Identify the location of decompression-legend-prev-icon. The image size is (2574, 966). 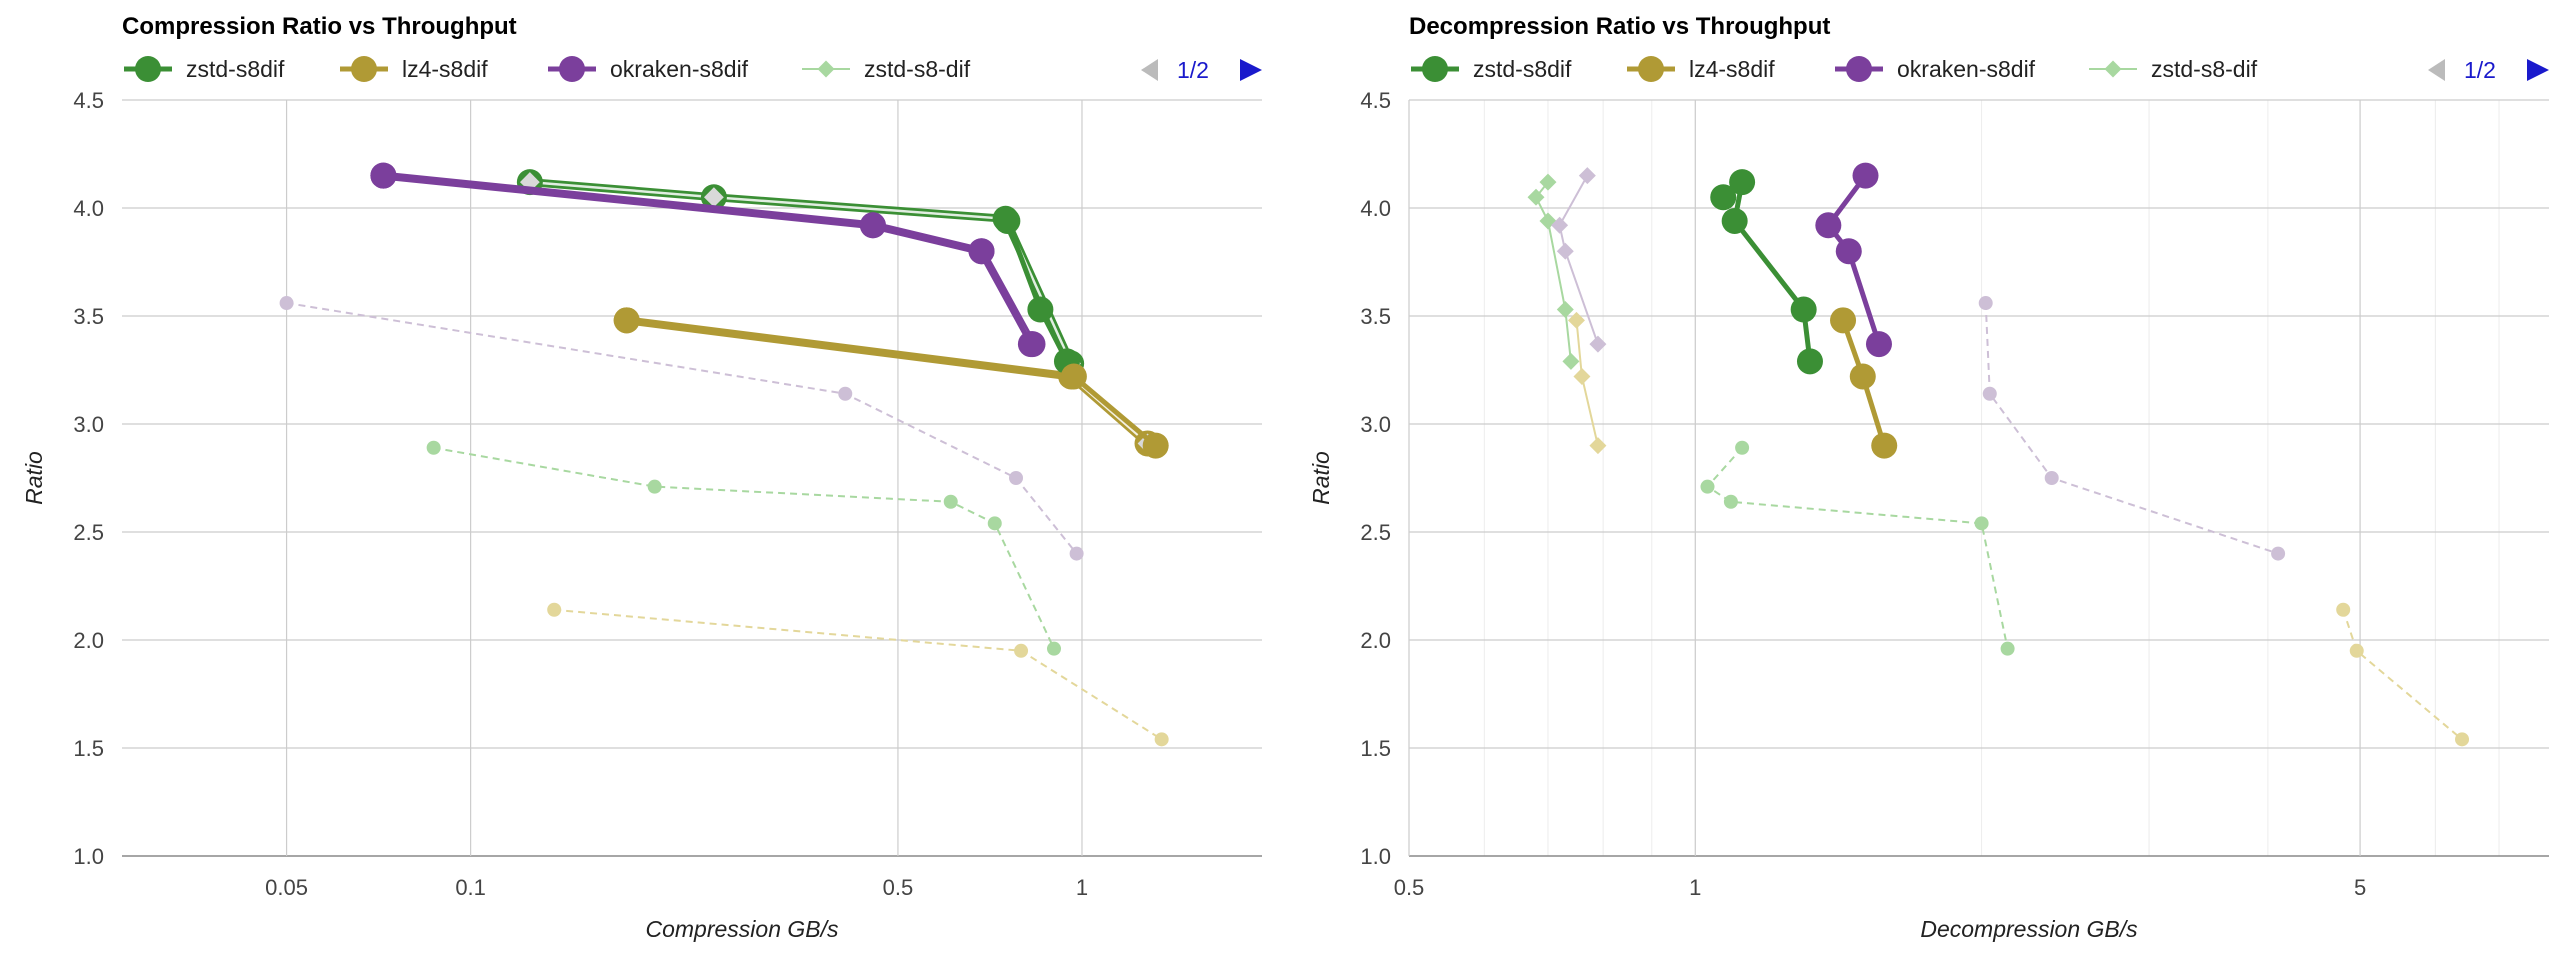
(2436, 70).